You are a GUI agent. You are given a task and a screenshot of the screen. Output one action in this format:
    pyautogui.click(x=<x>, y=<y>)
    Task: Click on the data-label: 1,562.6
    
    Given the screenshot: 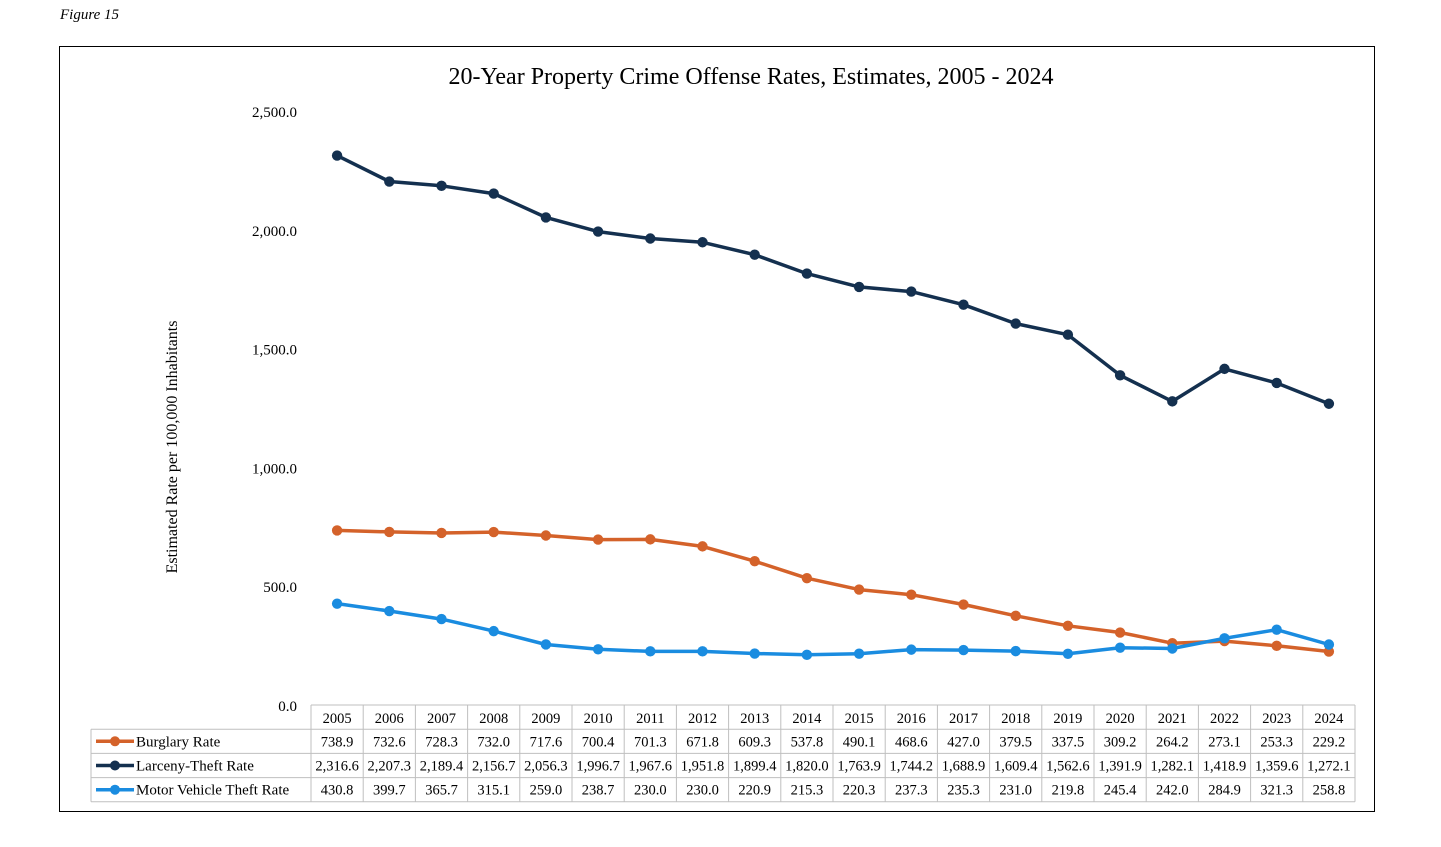 What is the action you would take?
    pyautogui.click(x=1068, y=767)
    